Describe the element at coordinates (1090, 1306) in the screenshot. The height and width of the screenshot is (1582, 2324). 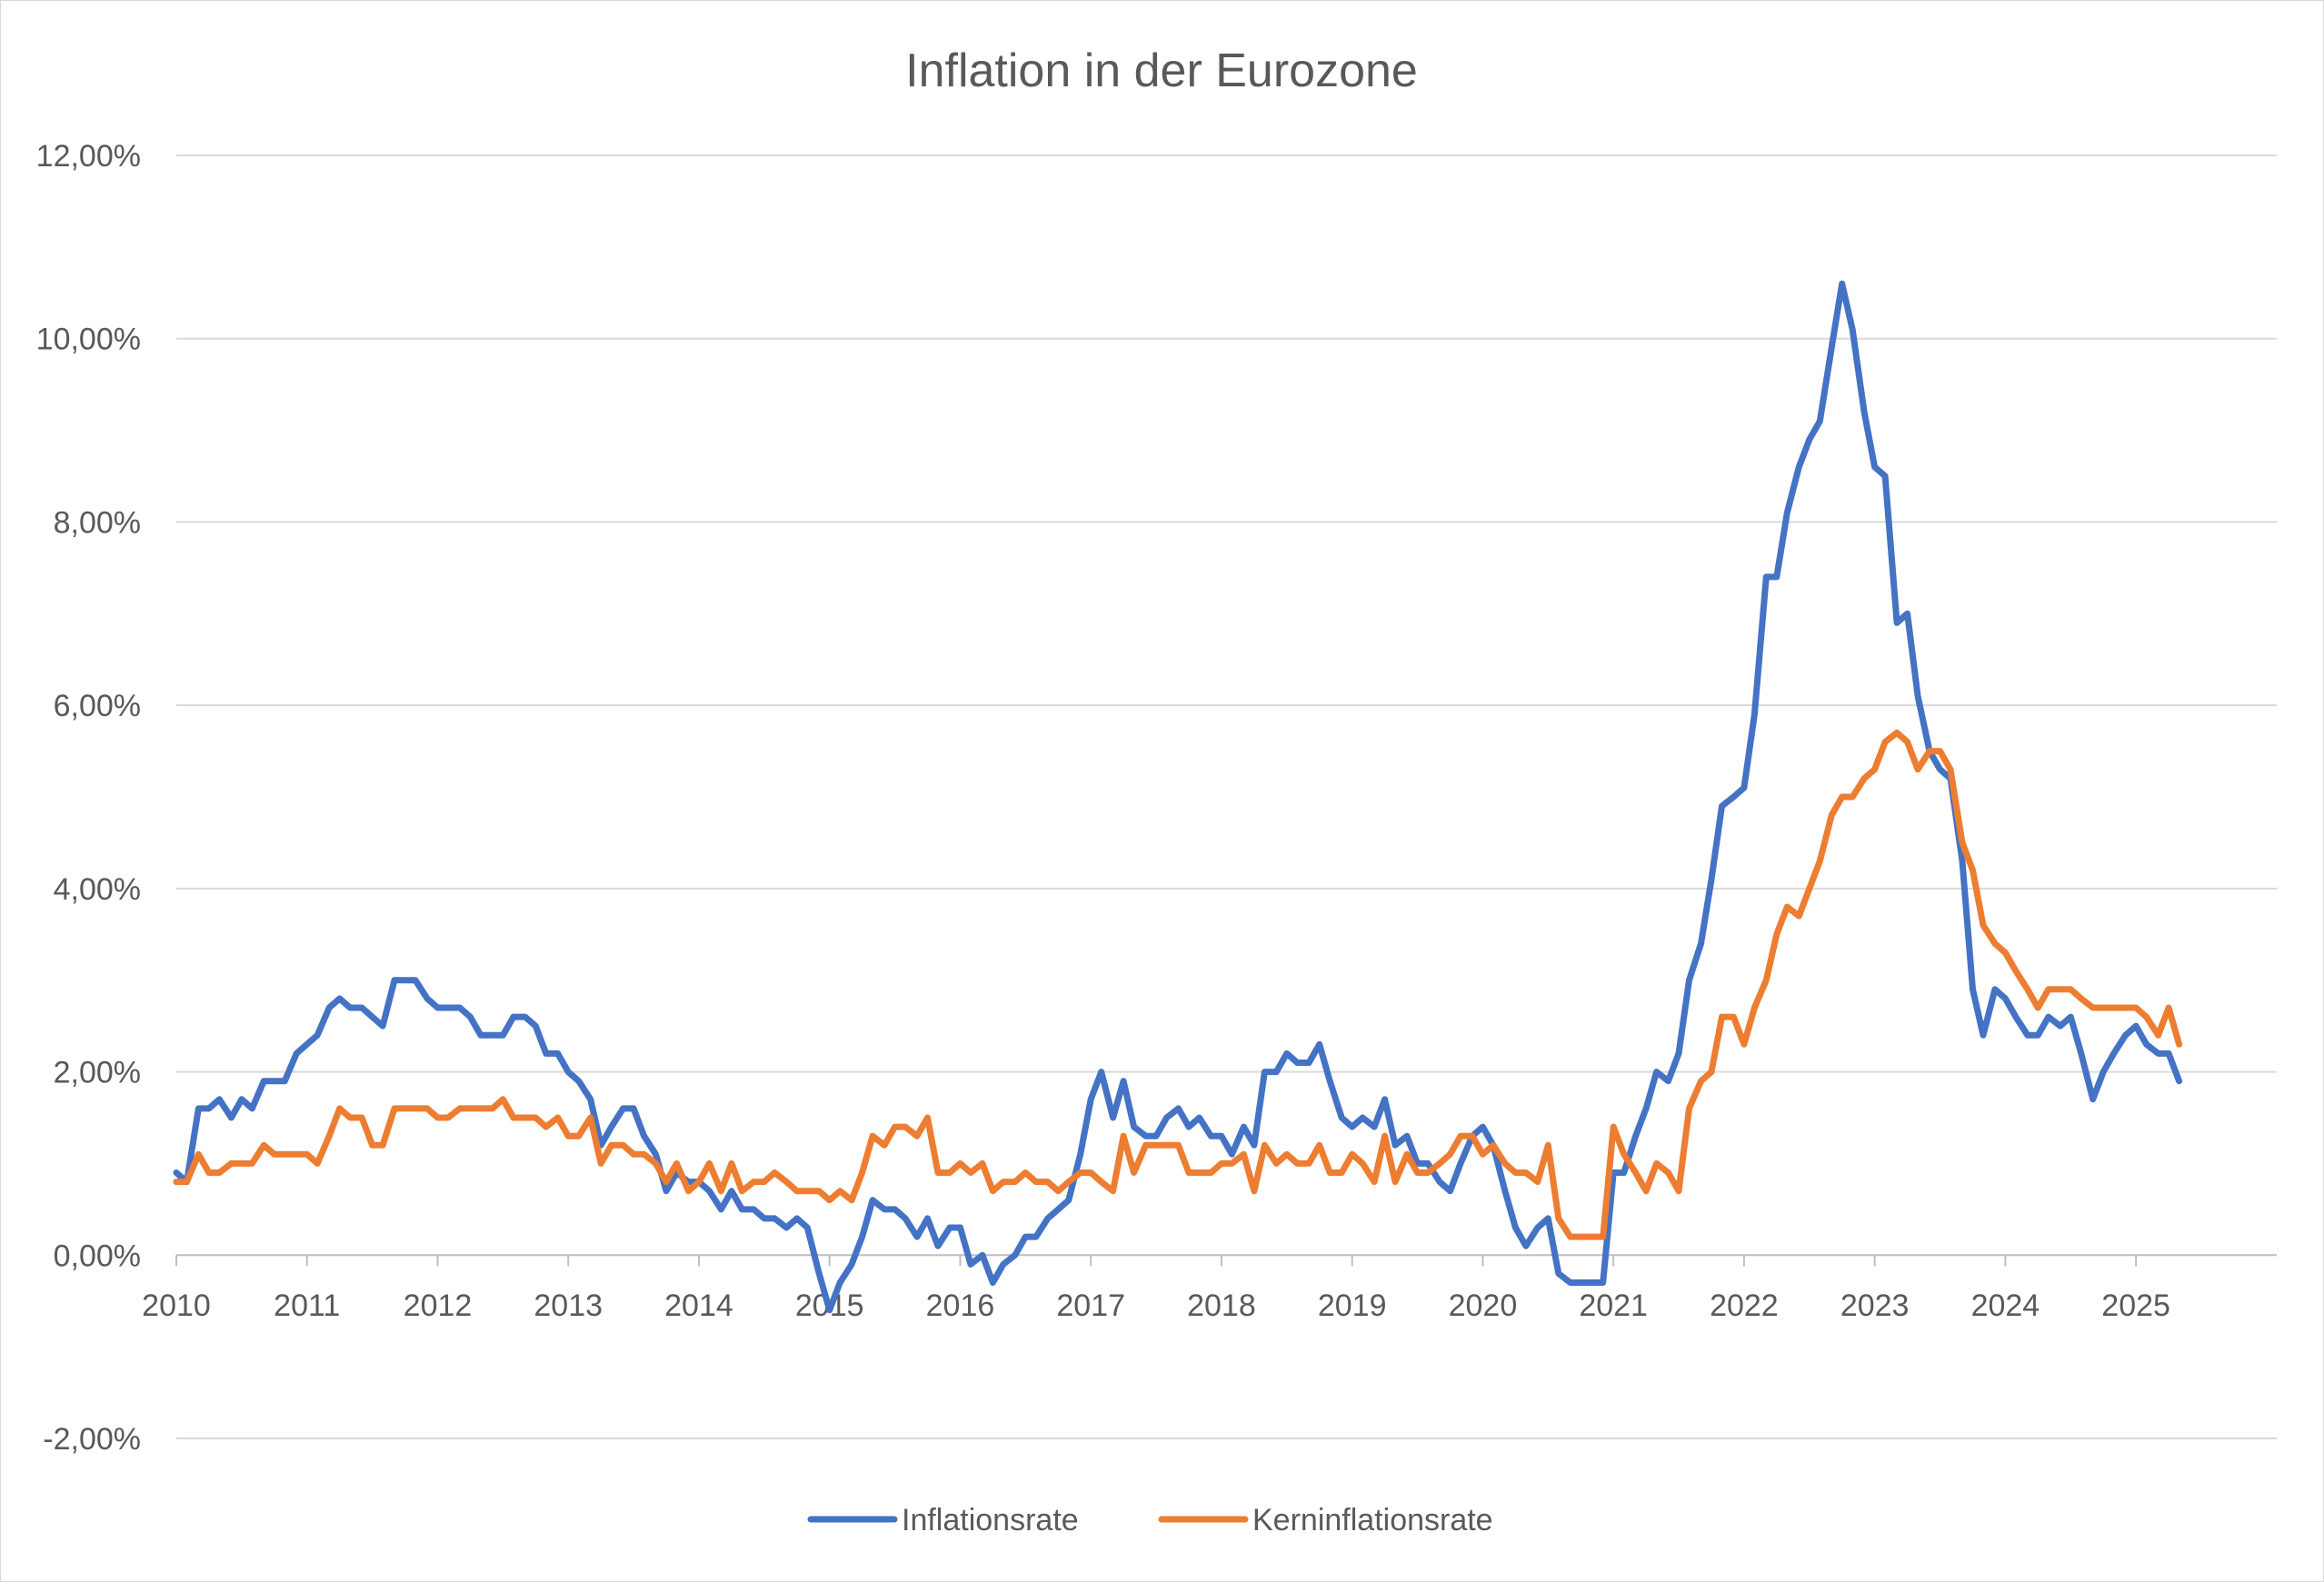
I see `x-tick-label: 2017` at that location.